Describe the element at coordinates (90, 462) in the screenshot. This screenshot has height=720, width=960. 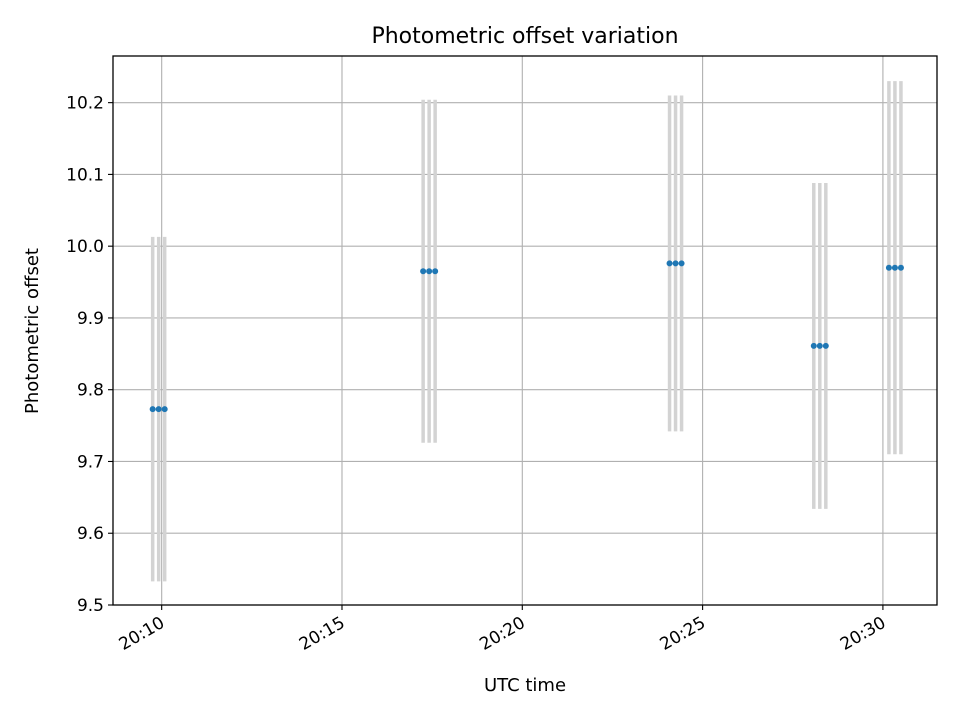
I see `y-tick-label: 9.7` at that location.